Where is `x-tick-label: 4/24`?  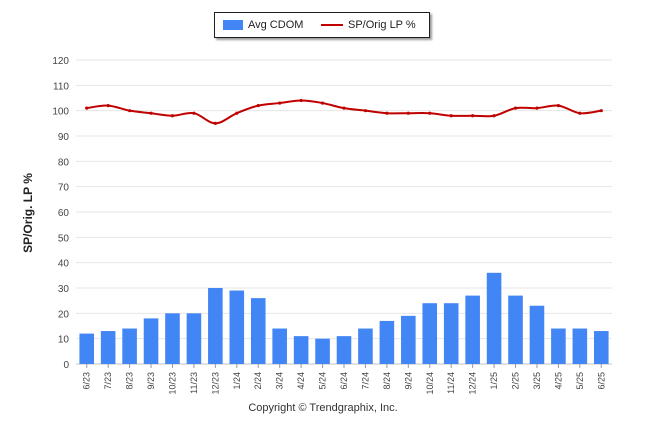 x-tick-label: 4/24 is located at coordinates (301, 381).